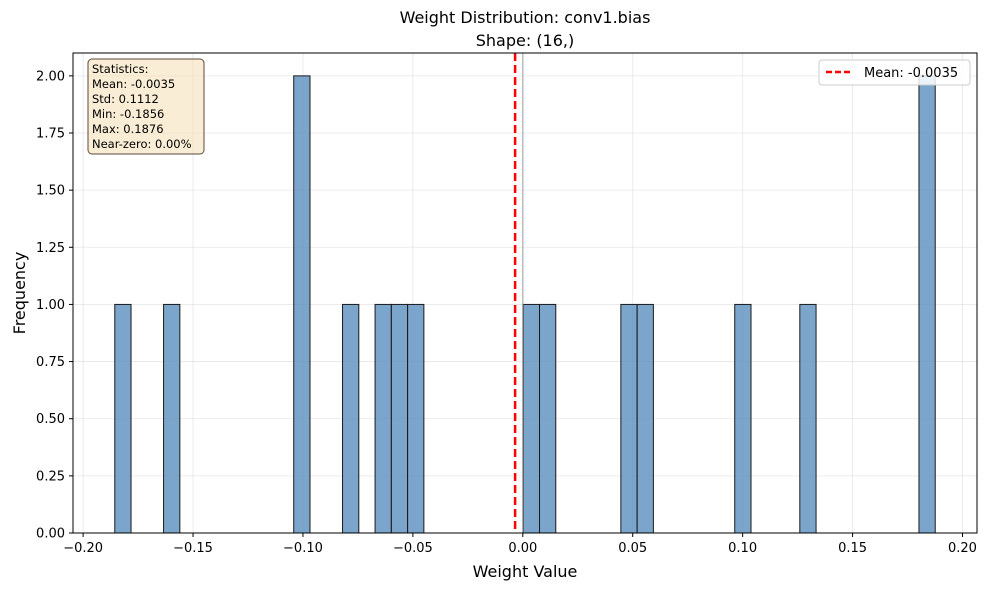 The image size is (988, 590). I want to click on statistics-line: Near-zero: 0.00%, so click(142, 144).